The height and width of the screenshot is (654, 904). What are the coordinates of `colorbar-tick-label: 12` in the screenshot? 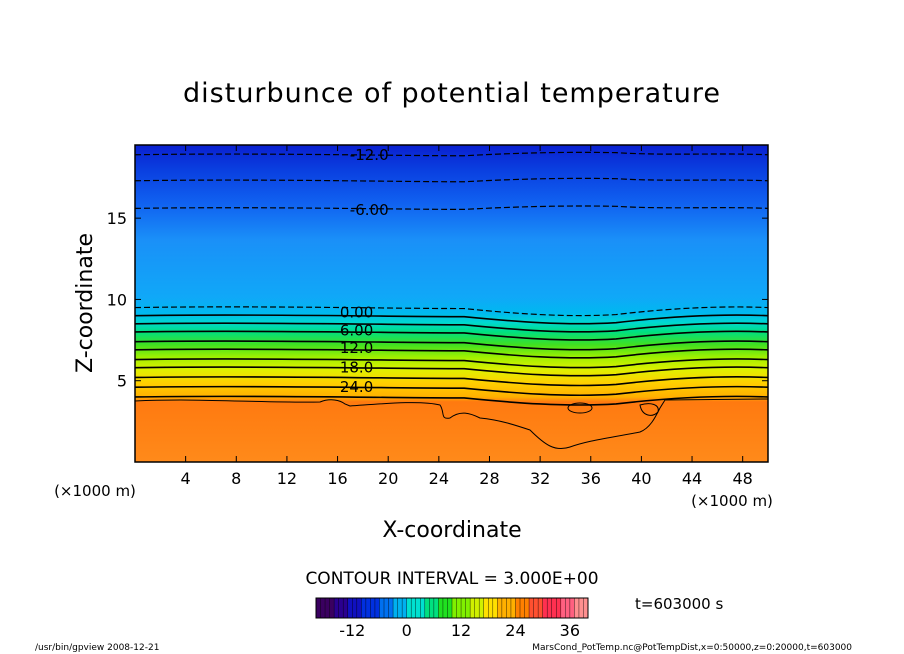 It's located at (461, 630).